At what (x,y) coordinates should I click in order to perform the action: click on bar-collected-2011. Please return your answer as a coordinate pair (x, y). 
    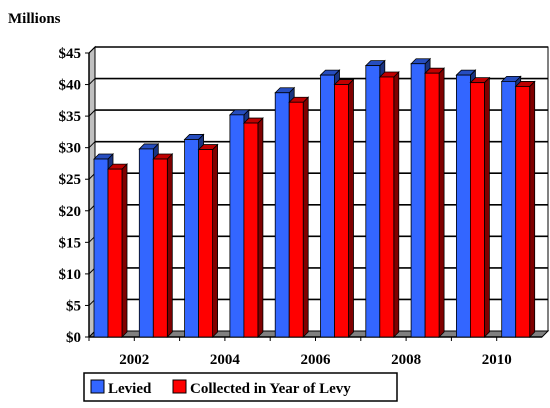
    Looking at the image, I should click on (525, 209).